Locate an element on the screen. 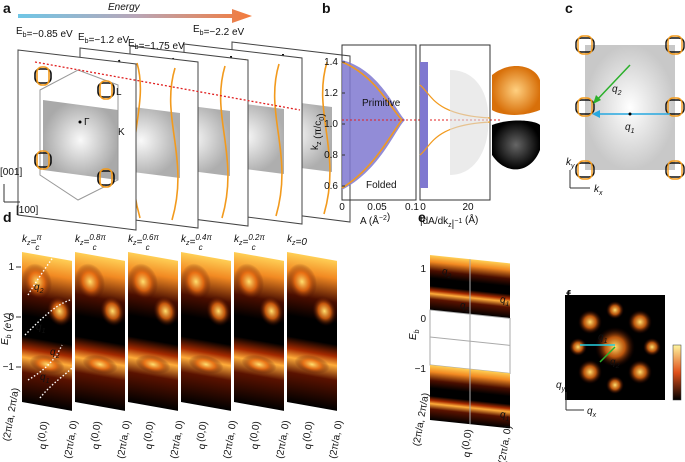  x-axis-label: |dA/dkz|−1 (Å) is located at coordinates (449, 221).